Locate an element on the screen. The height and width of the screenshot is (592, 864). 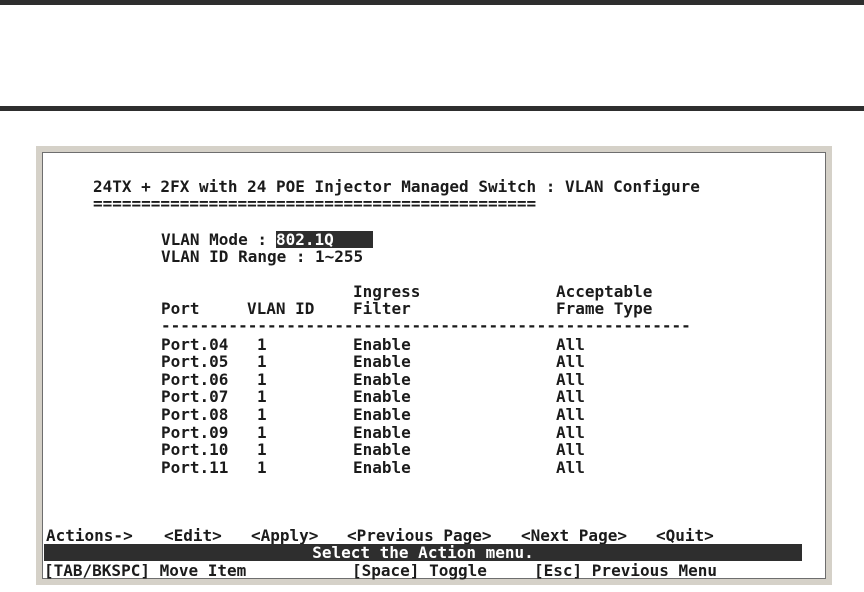
header-acceptable: Acceptable is located at coordinates (604, 291).